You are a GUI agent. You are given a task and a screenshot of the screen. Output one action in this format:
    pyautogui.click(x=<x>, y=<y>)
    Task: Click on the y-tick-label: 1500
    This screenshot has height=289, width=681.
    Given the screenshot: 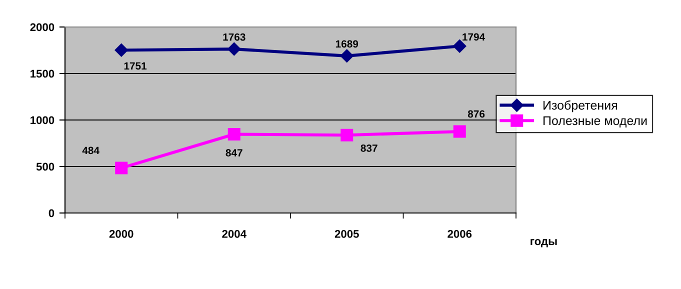 What is the action you would take?
    pyautogui.click(x=42, y=74)
    